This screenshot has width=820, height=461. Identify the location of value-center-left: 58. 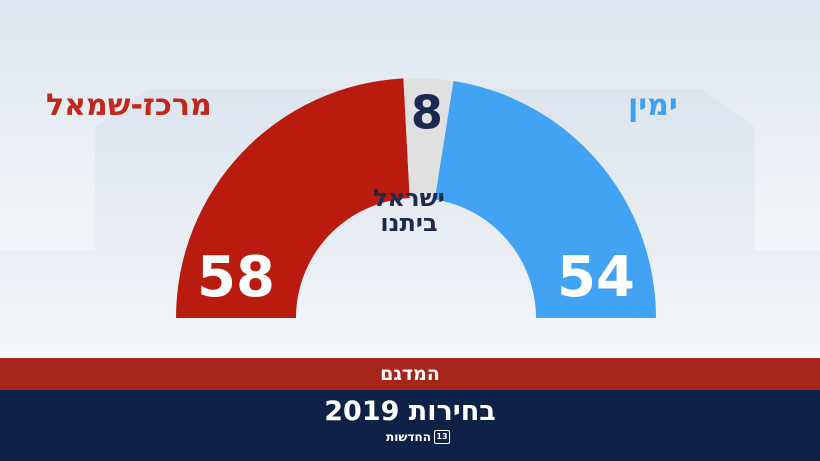
(236, 277).